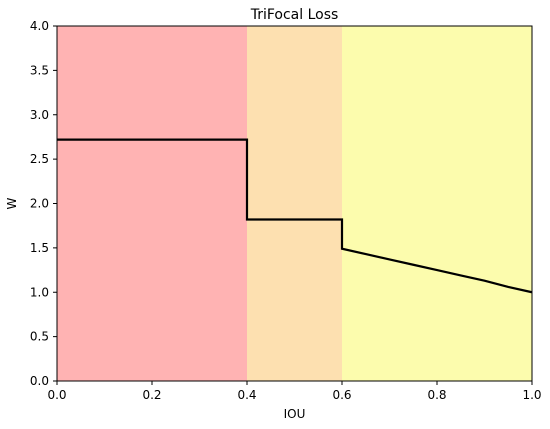 This screenshot has width=550, height=429. What do you see at coordinates (39, 248) in the screenshot?
I see `y-tick-label: 1.5` at bounding box center [39, 248].